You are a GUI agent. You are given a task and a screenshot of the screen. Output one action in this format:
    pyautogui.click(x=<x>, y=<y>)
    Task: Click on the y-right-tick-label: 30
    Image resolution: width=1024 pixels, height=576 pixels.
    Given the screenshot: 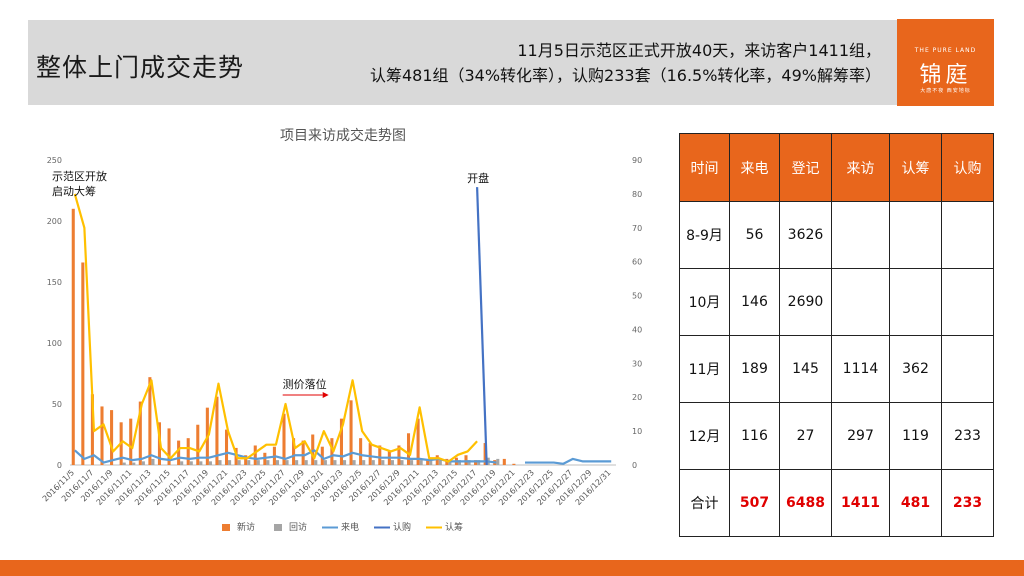 What is the action you would take?
    pyautogui.click(x=637, y=363)
    